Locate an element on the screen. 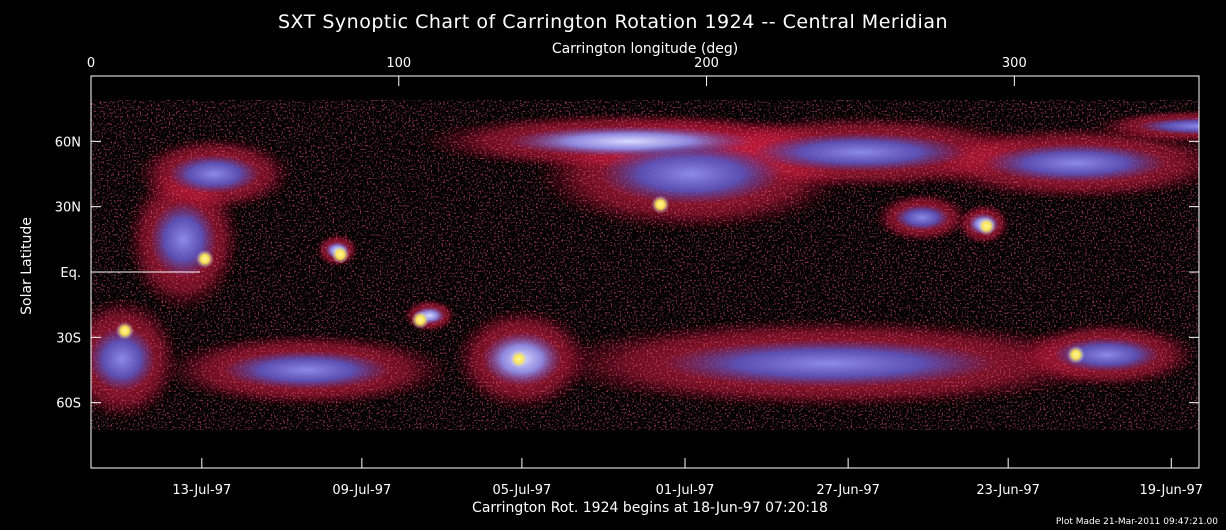 The width and height of the screenshot is (1226, 530). top-axis-label: Carrington longitude (deg) is located at coordinates (645, 49).